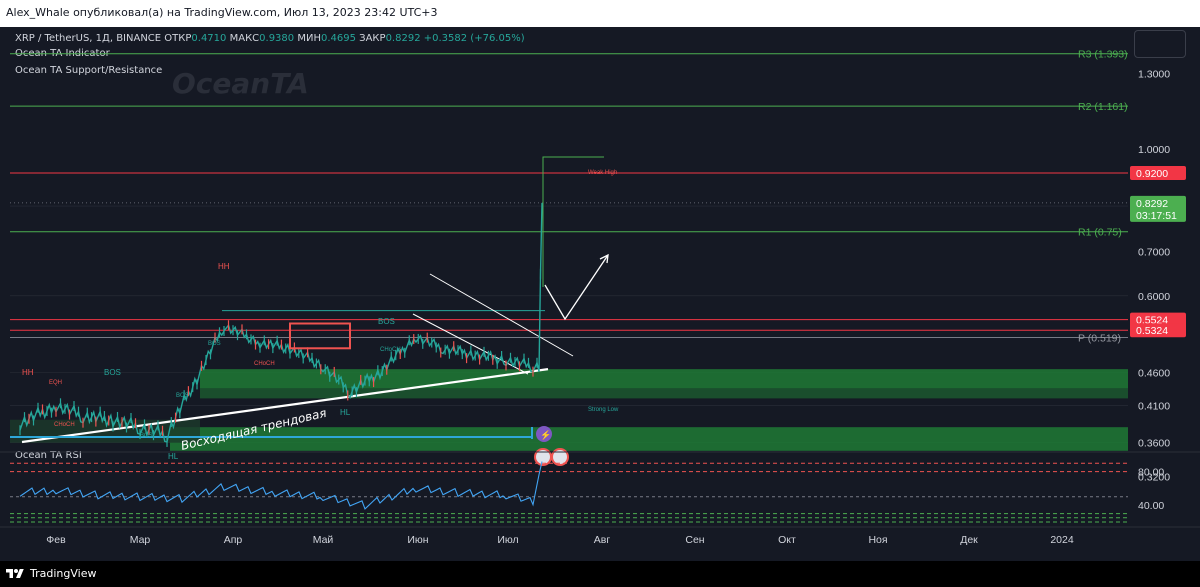  Describe the element at coordinates (877, 540) in the screenshot. I see `x-tick-label: Ноя` at that location.